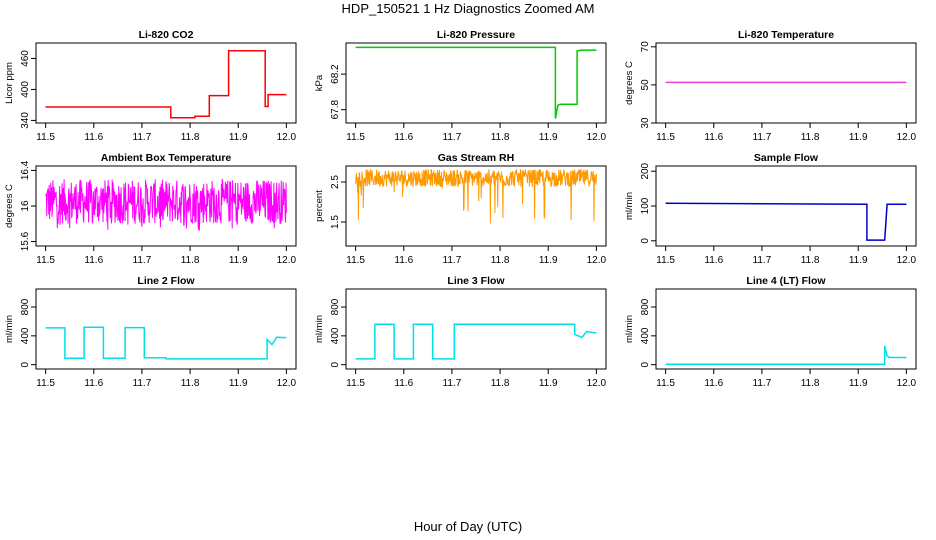 This screenshot has height=540, width=936. What do you see at coordinates (645, 170) in the screenshot?
I see `y-tick-label: 200` at bounding box center [645, 170].